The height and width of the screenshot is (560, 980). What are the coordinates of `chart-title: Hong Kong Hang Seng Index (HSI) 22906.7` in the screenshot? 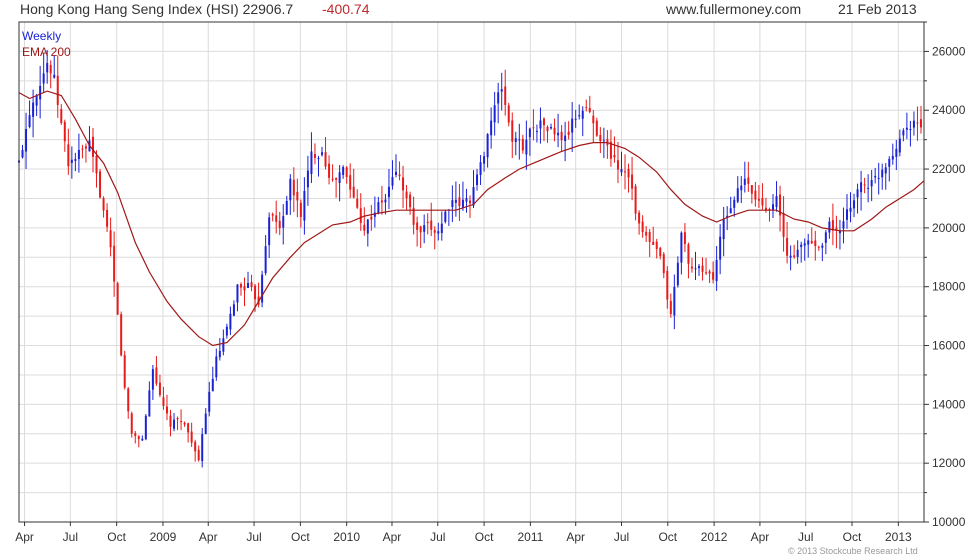 It's located at (157, 9).